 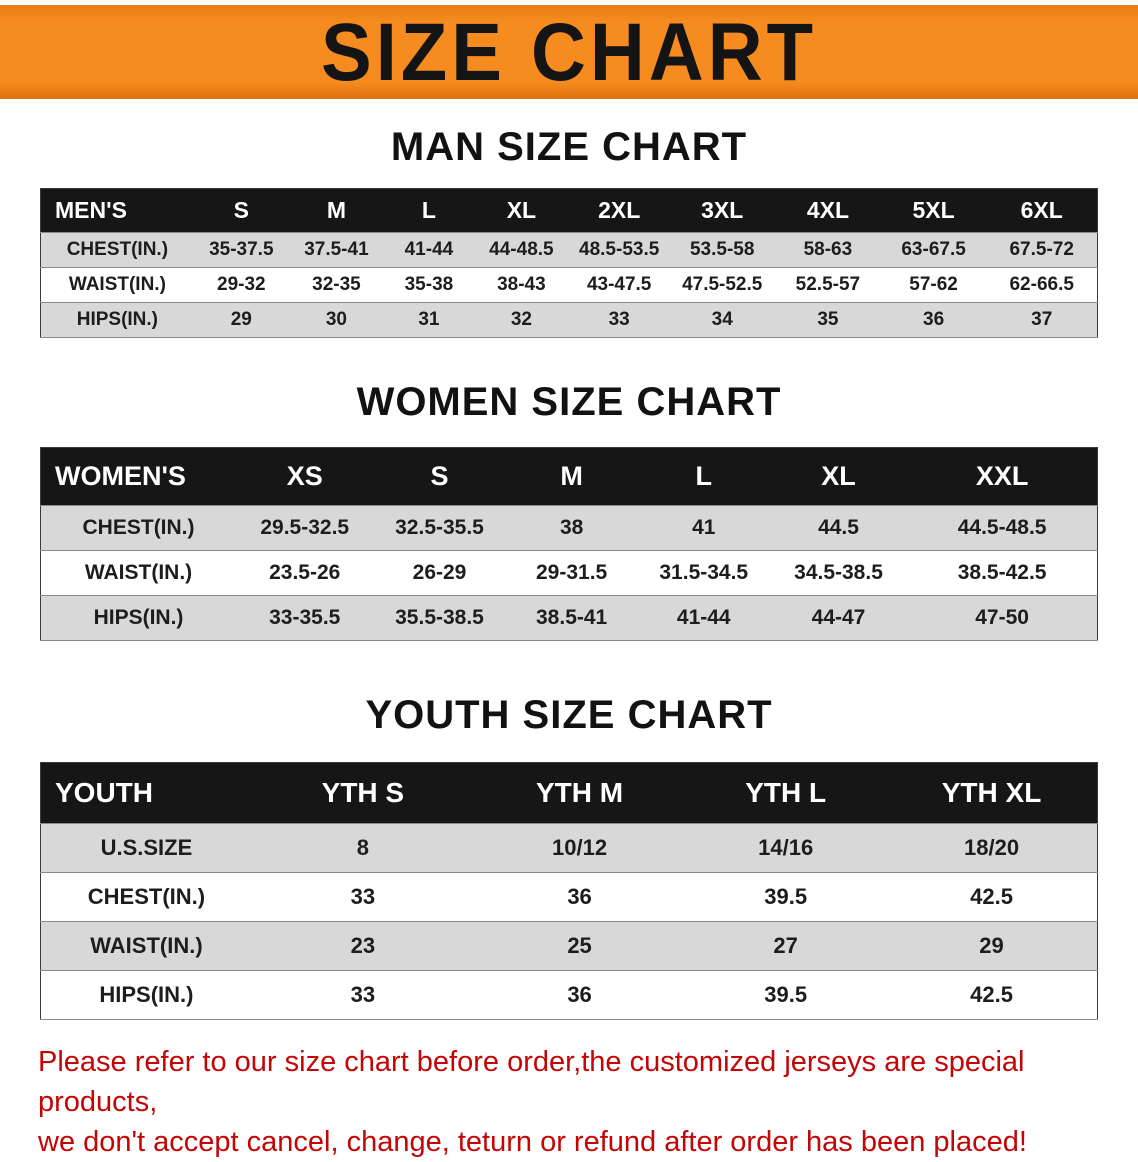 I want to click on size-value: 34.5-38.5, so click(x=838, y=573).